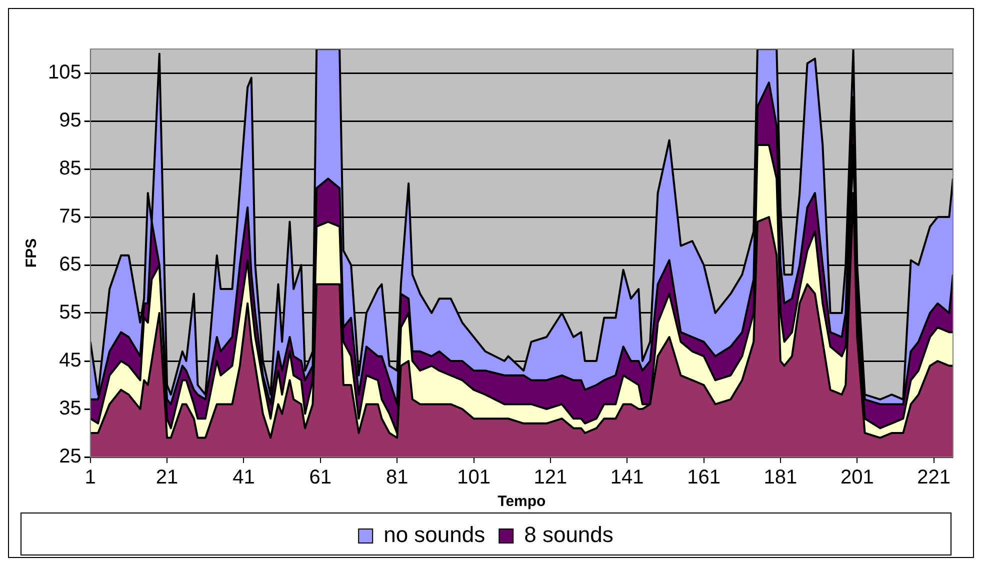 Image resolution: width=982 pixels, height=566 pixels. I want to click on y-tick-label: 85, so click(70, 169).